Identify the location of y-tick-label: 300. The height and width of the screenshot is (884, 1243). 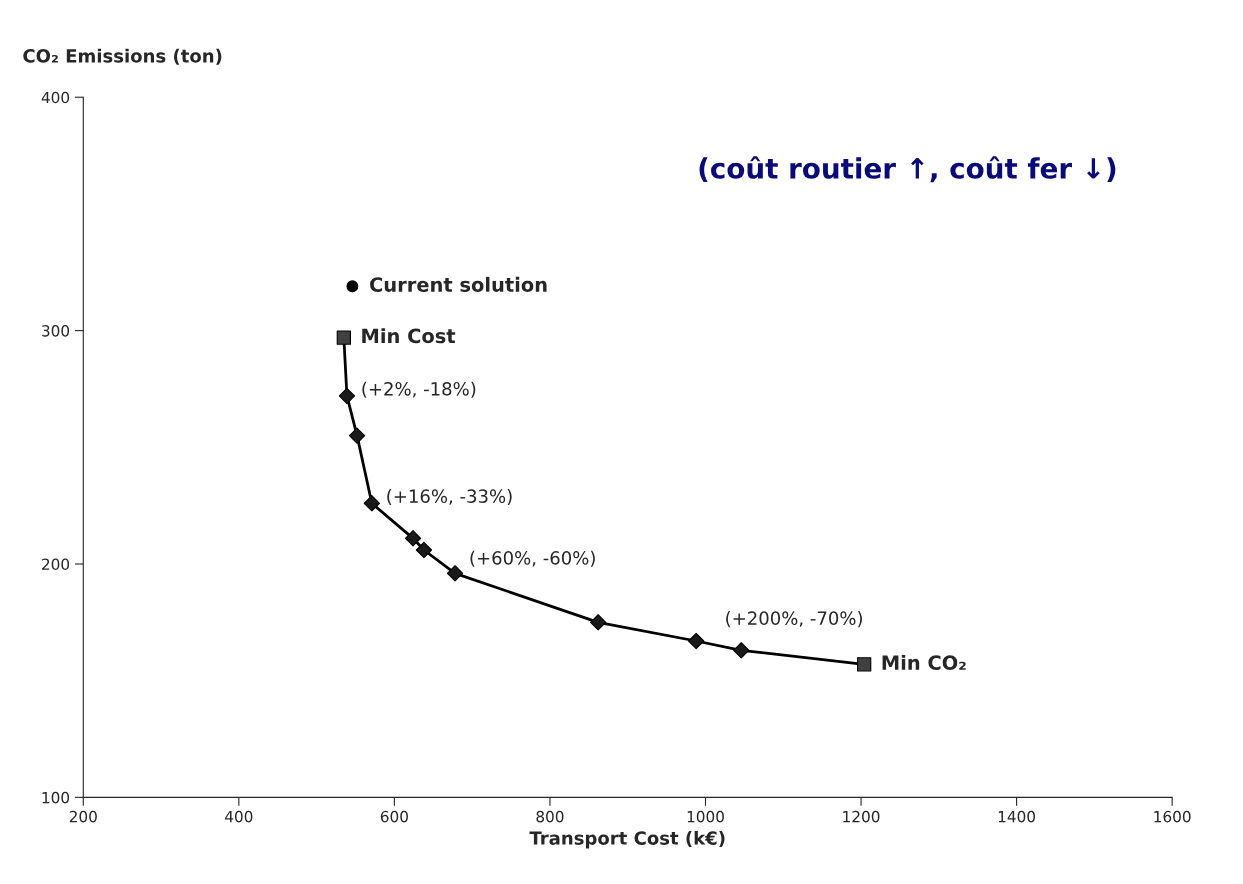
(56, 331).